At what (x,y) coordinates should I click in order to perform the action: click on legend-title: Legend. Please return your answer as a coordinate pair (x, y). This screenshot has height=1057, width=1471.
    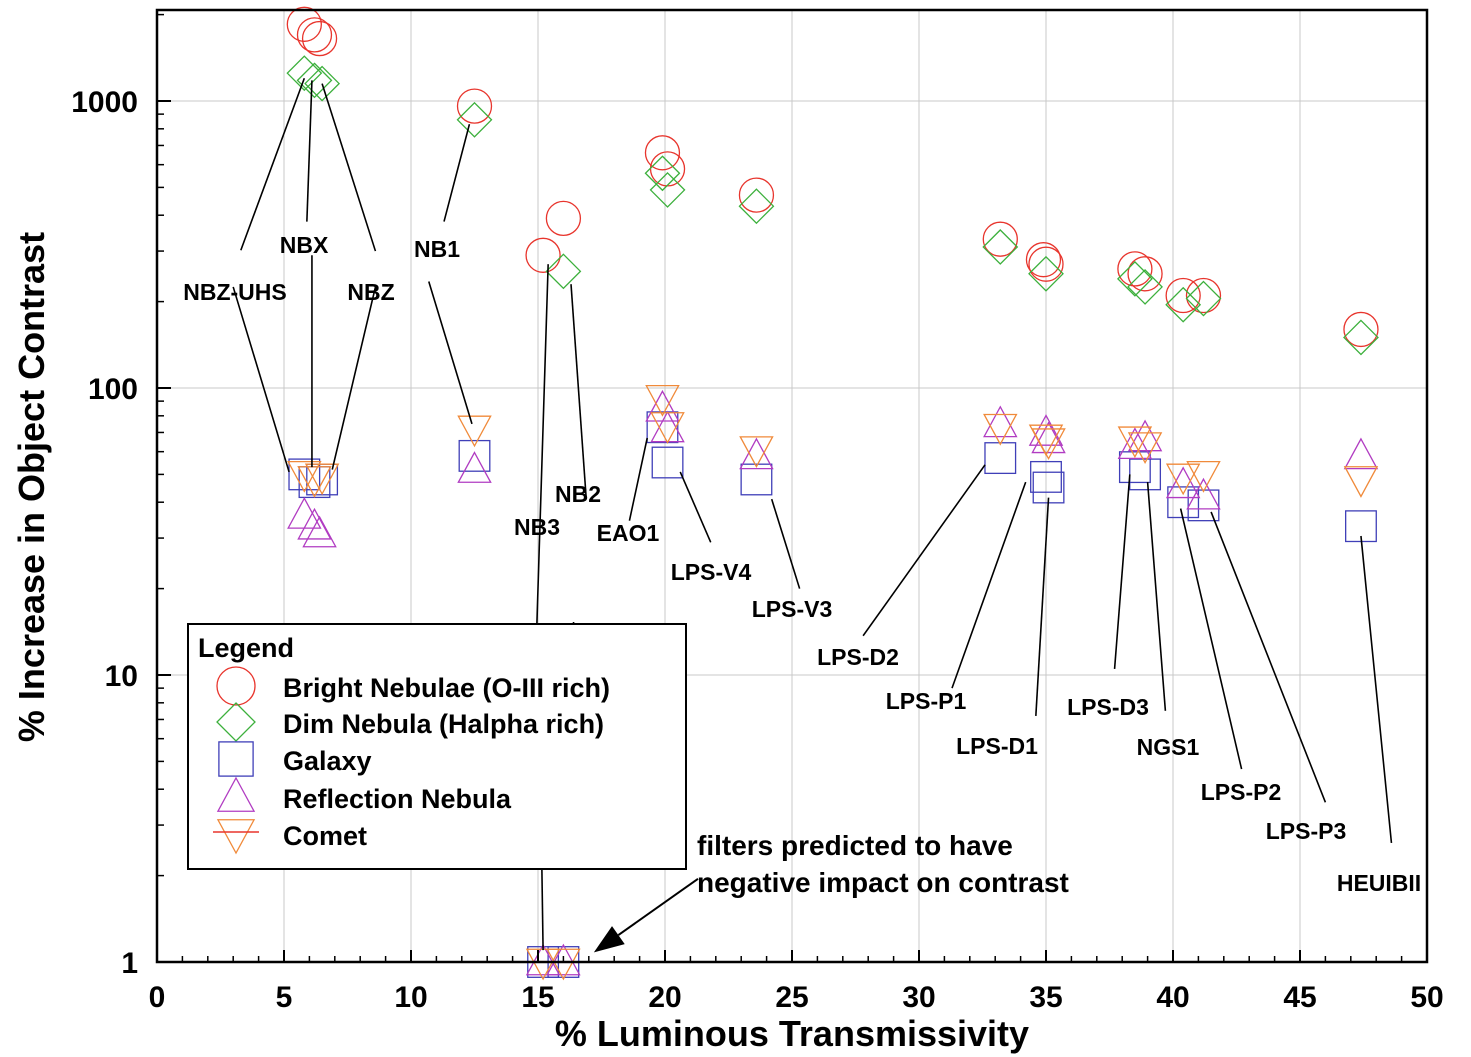
    Looking at the image, I should click on (246, 648).